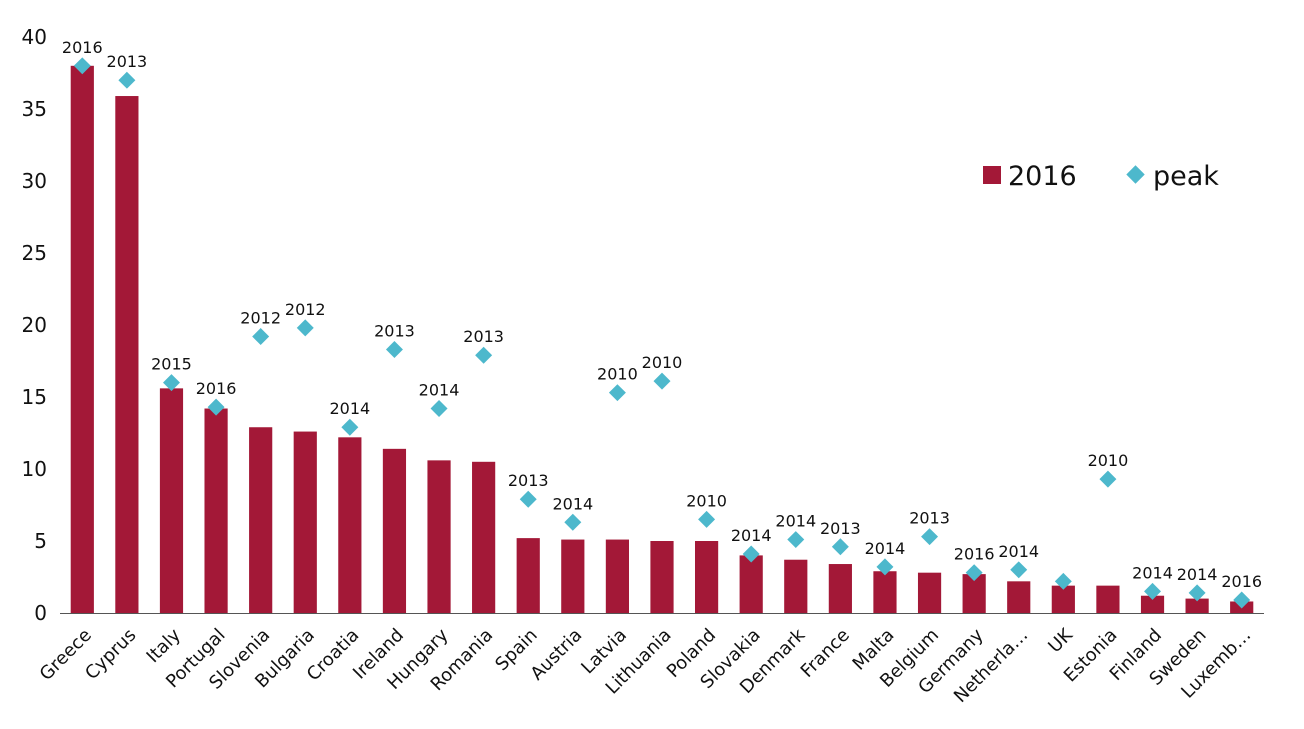 The height and width of the screenshot is (729, 1304). Describe the element at coordinates (34, 109) in the screenshot. I see `y-tick-label: 35` at that location.